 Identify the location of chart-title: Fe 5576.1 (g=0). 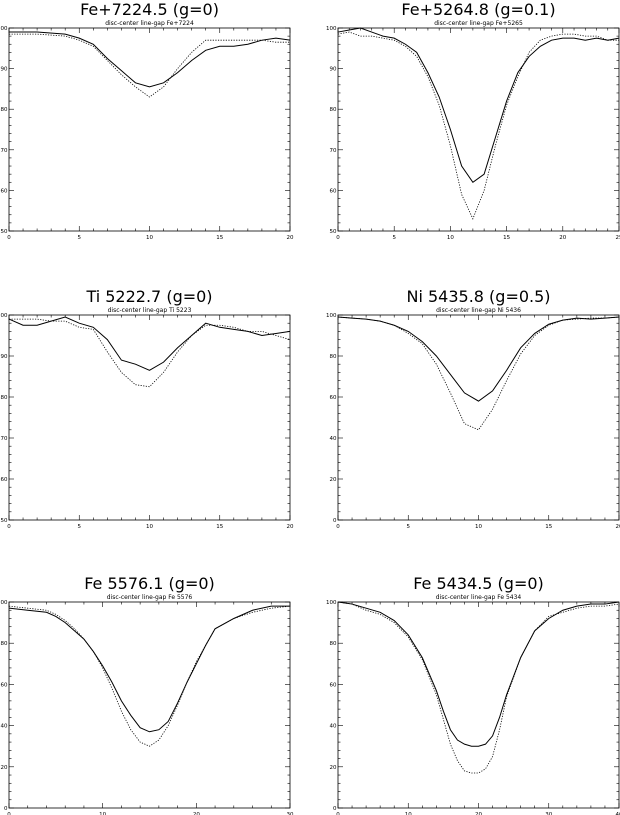
(149, 583).